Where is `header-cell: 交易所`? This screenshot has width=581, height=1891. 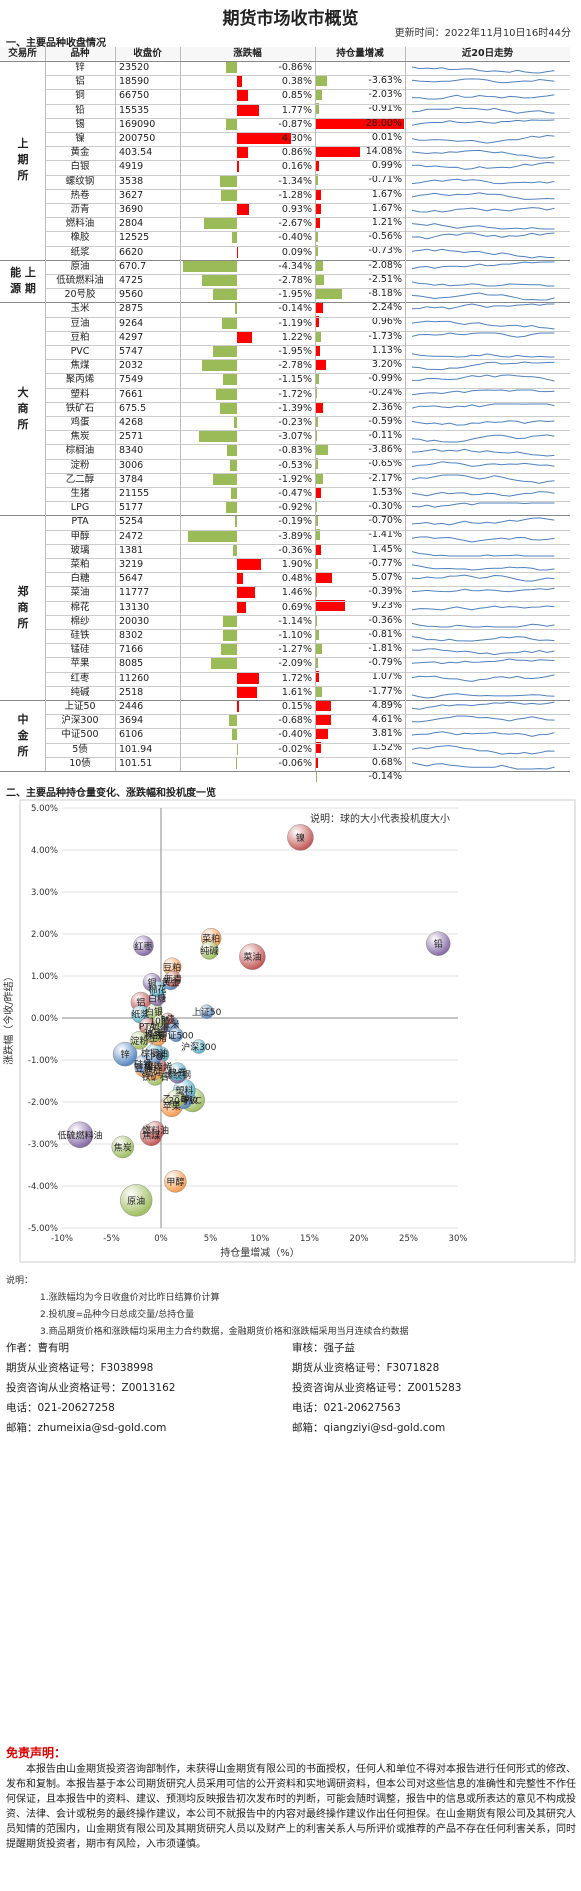 header-cell: 交易所 is located at coordinates (22, 53).